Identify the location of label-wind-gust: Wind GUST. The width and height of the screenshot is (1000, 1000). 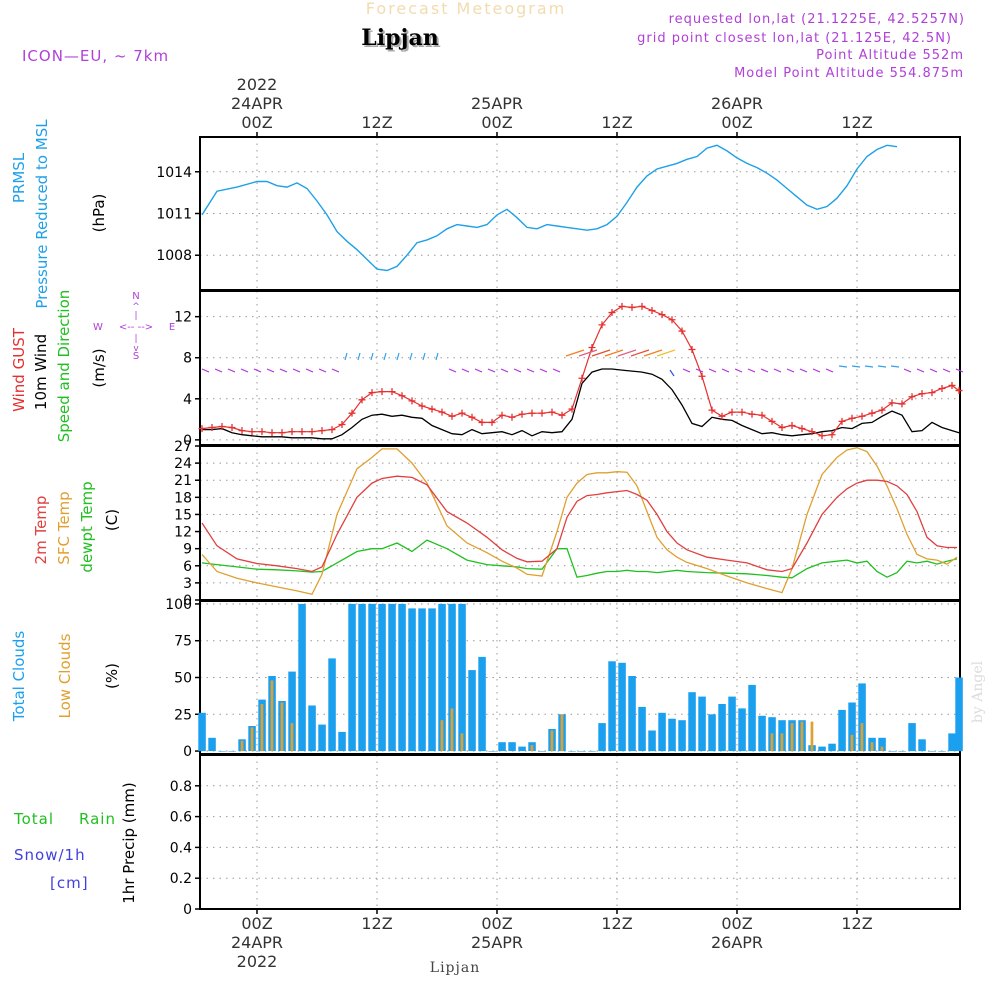
(19, 369).